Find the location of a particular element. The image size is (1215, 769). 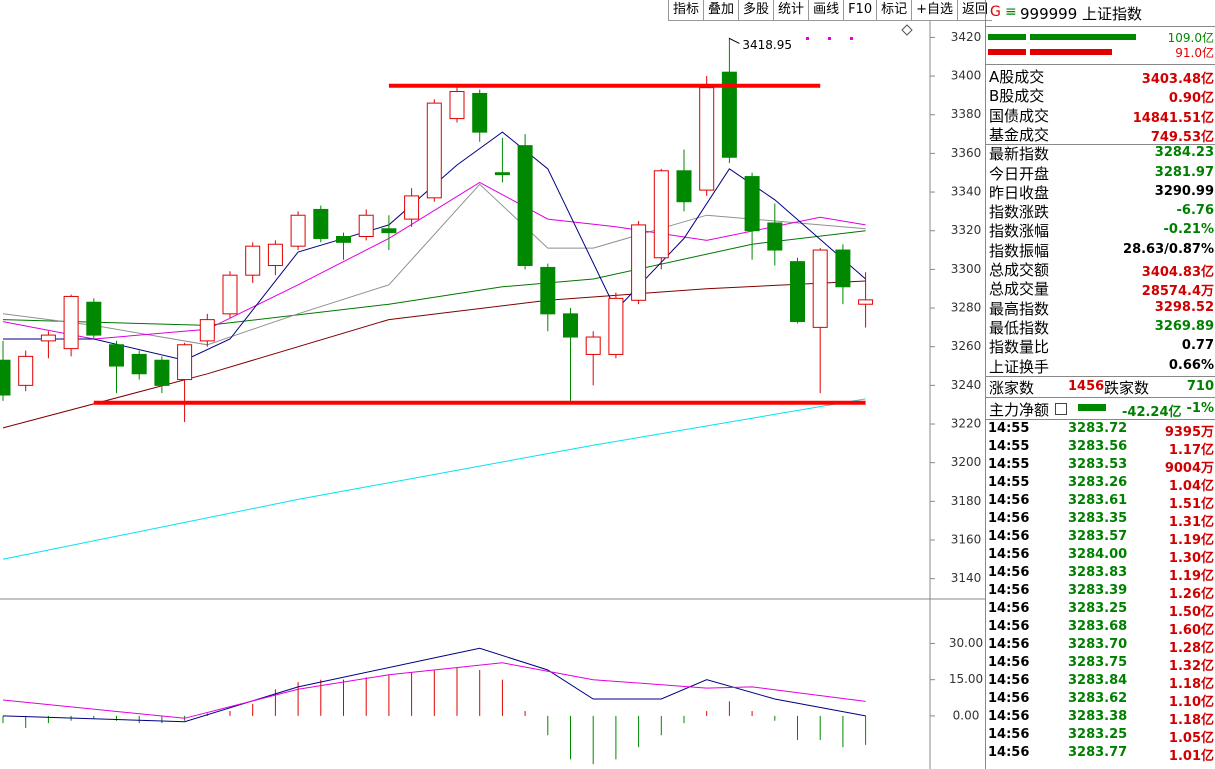

stat-label: 今日开盘 is located at coordinates (1019, 173).